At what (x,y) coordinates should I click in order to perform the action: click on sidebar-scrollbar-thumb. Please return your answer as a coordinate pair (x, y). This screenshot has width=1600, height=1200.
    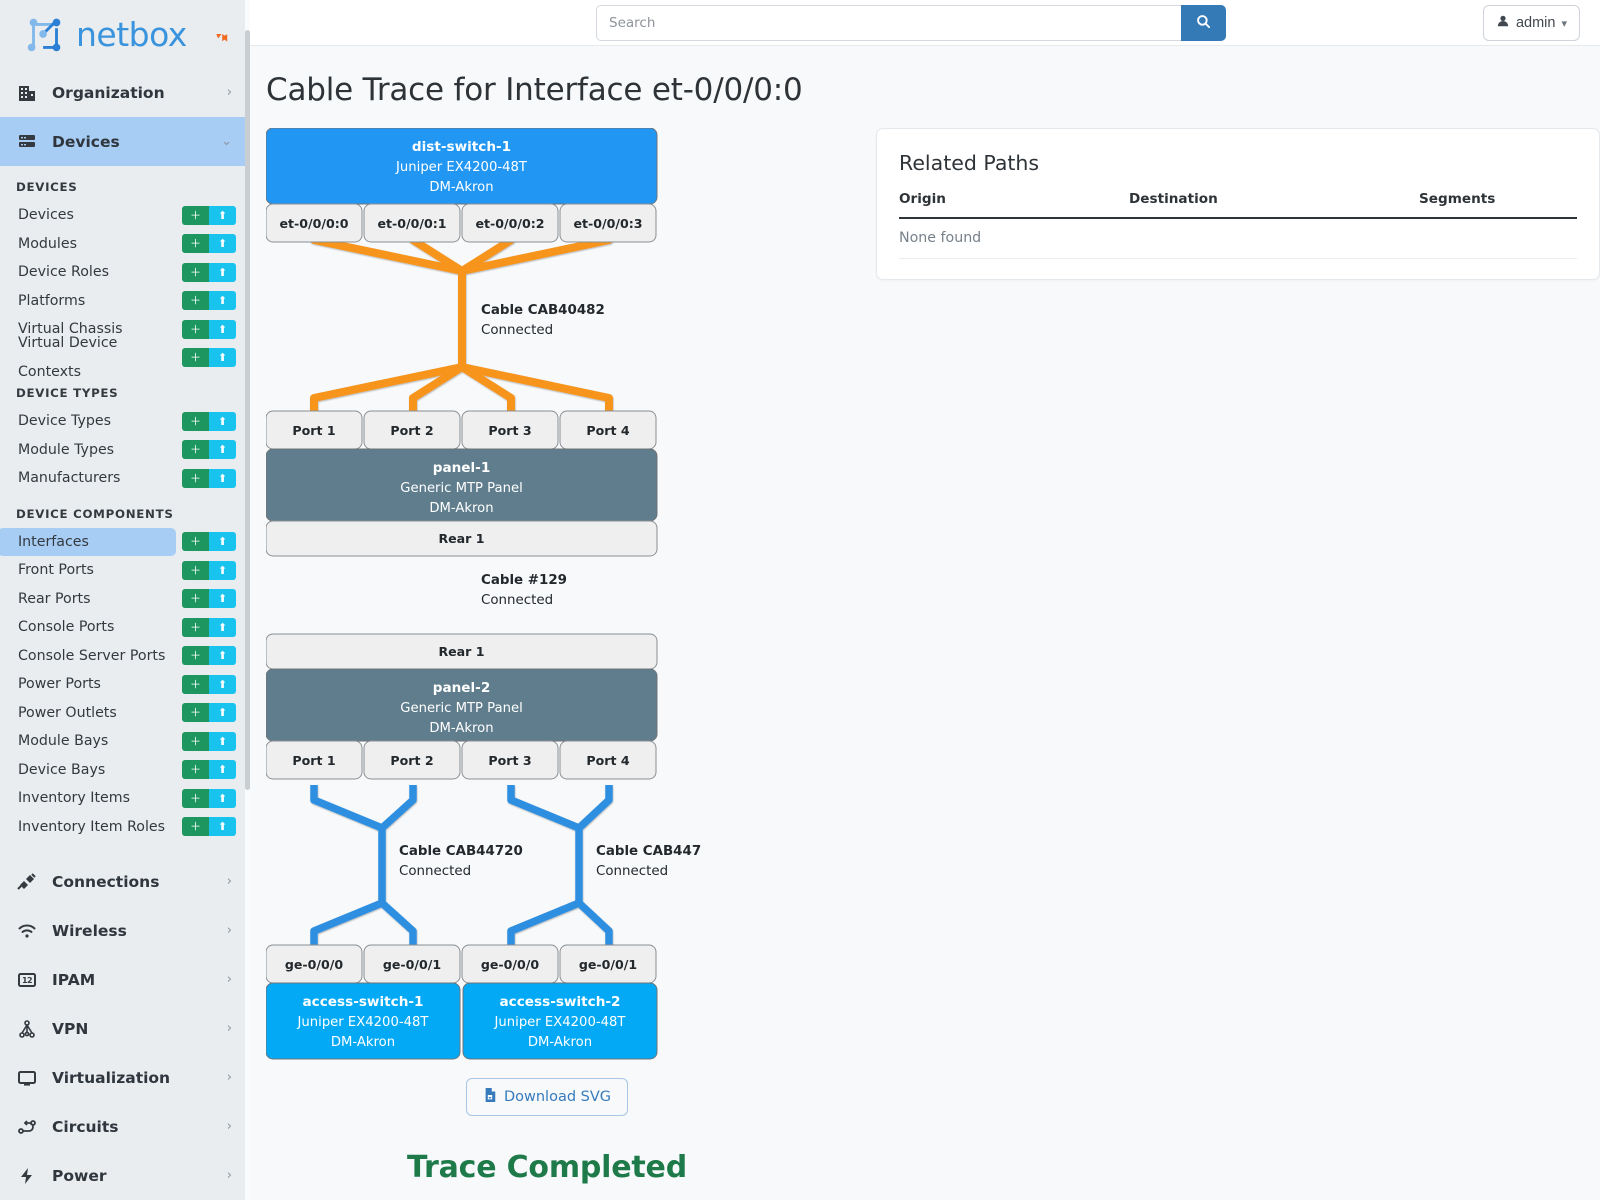
    Looking at the image, I should click on (247, 410).